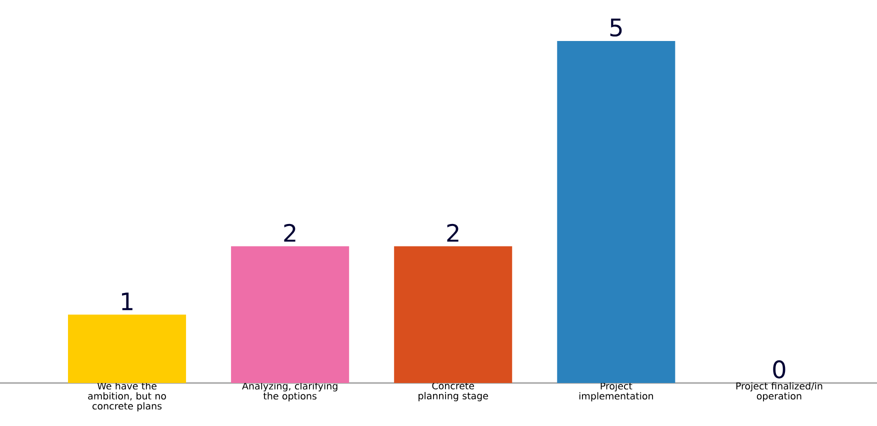  Describe the element at coordinates (616, 27) in the screenshot. I see `data-label: 5` at that location.